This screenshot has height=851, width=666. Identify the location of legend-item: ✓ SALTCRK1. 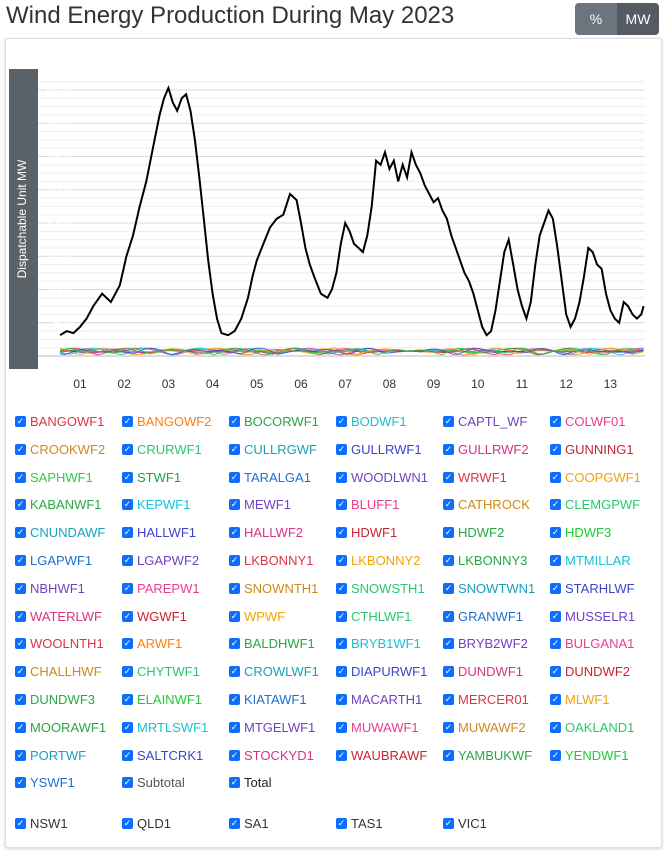
(162, 755).